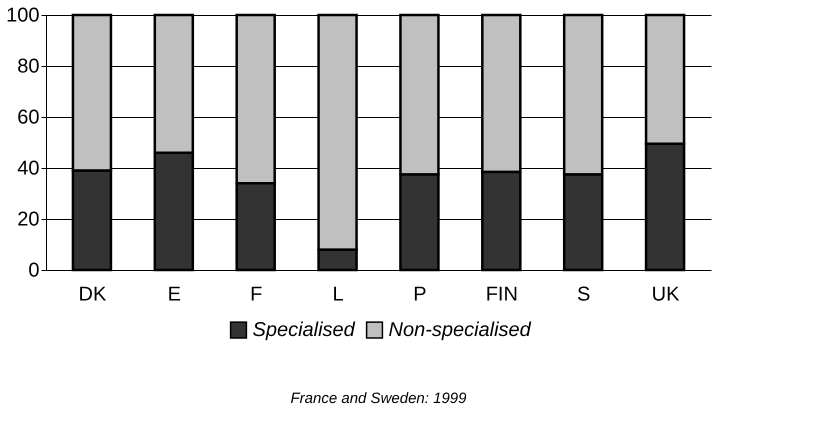  I want to click on x-tick-label: P, so click(420, 295).